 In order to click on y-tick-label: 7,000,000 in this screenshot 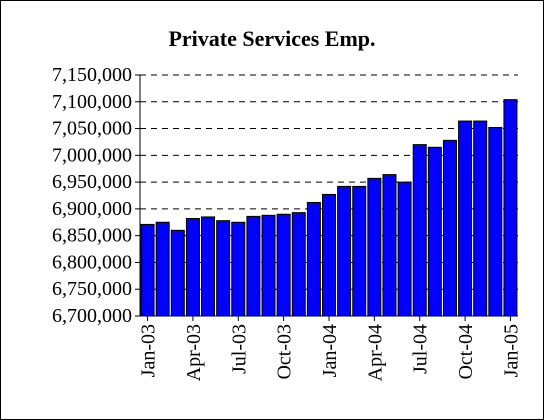, I will do `click(92, 155)`.